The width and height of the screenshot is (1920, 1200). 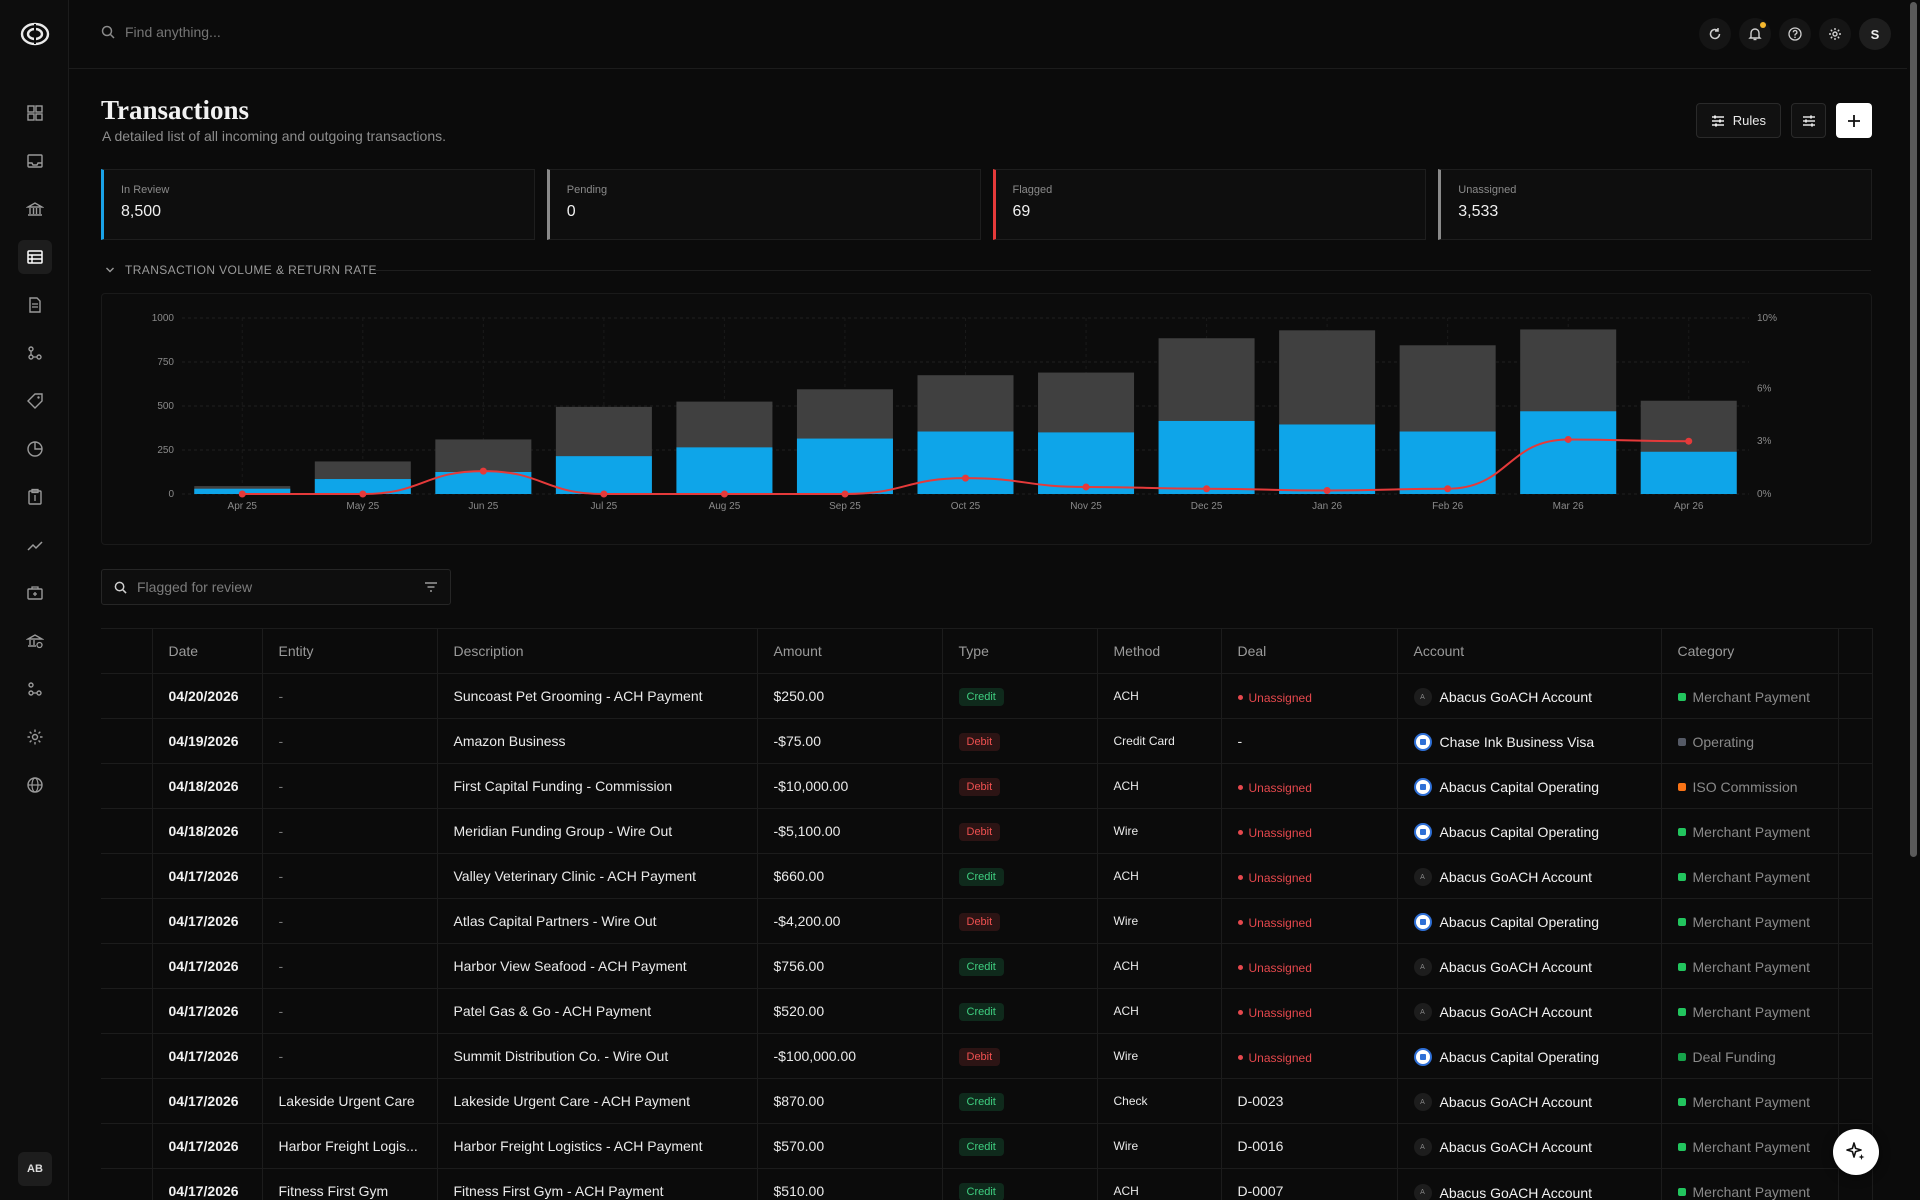 I want to click on column-header-type: Type, so click(x=1020, y=651).